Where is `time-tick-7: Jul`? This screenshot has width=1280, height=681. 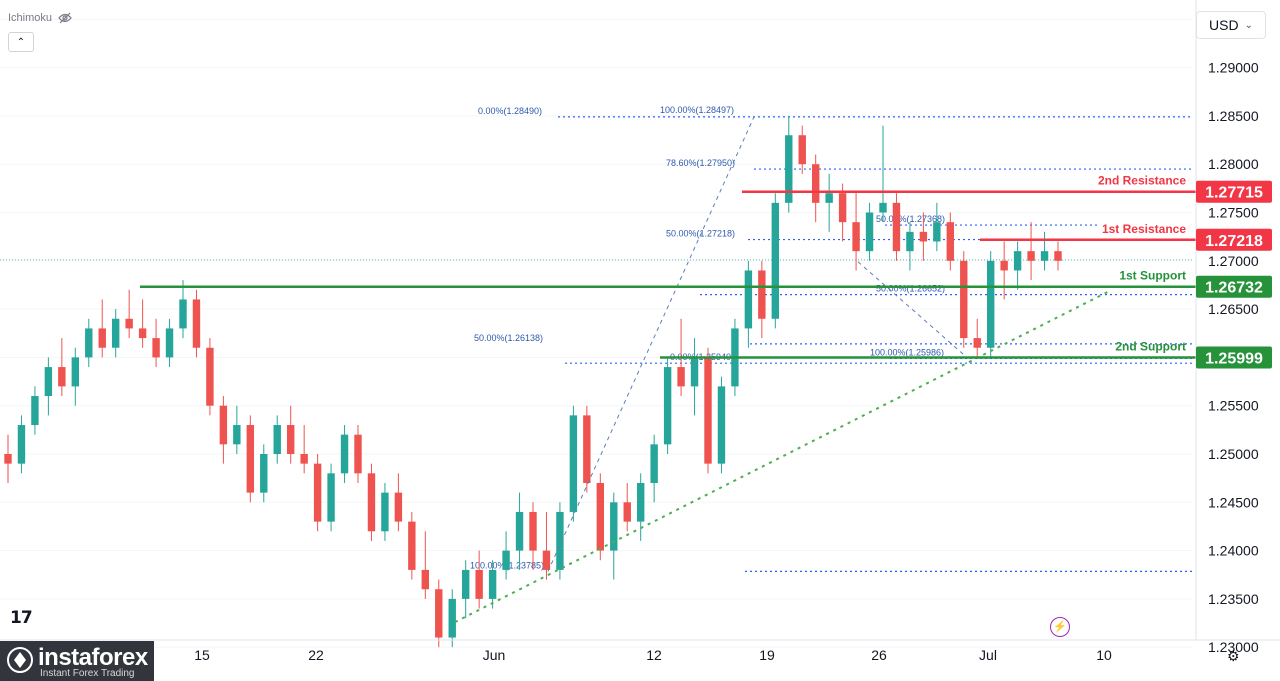
time-tick-7: Jul is located at coordinates (988, 655).